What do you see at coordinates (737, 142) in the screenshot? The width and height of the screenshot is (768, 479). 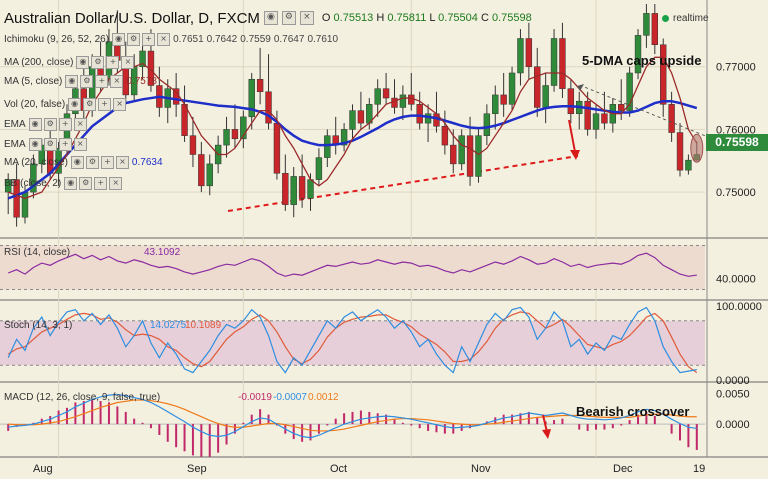 I see `last-price-badge: 0.75598` at bounding box center [737, 142].